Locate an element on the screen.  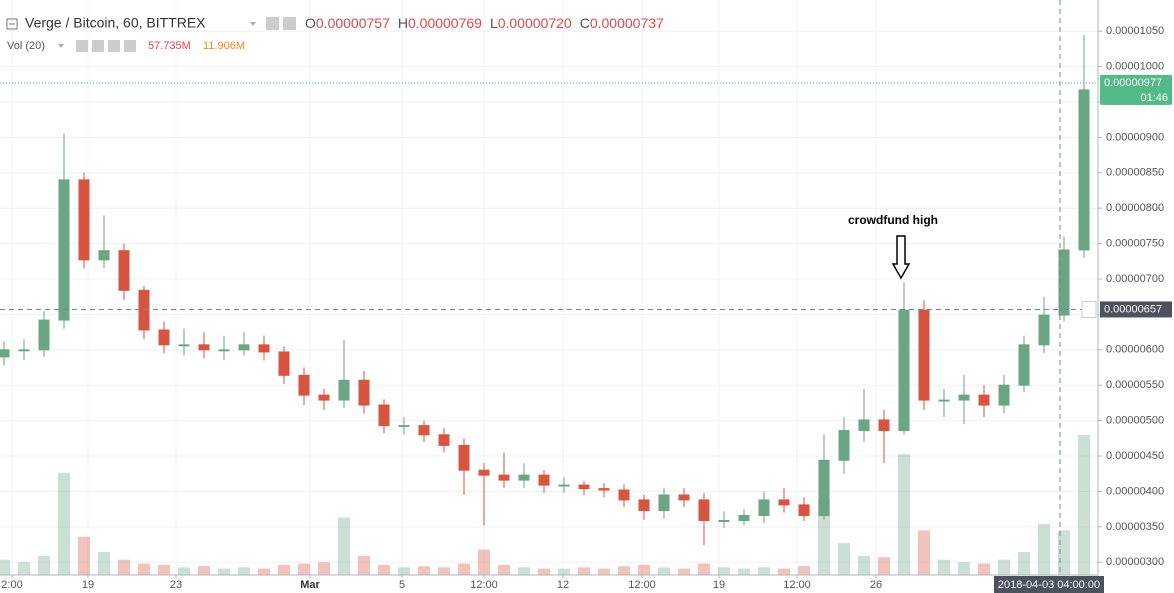
x-tick-label: 12 is located at coordinates (563, 585).